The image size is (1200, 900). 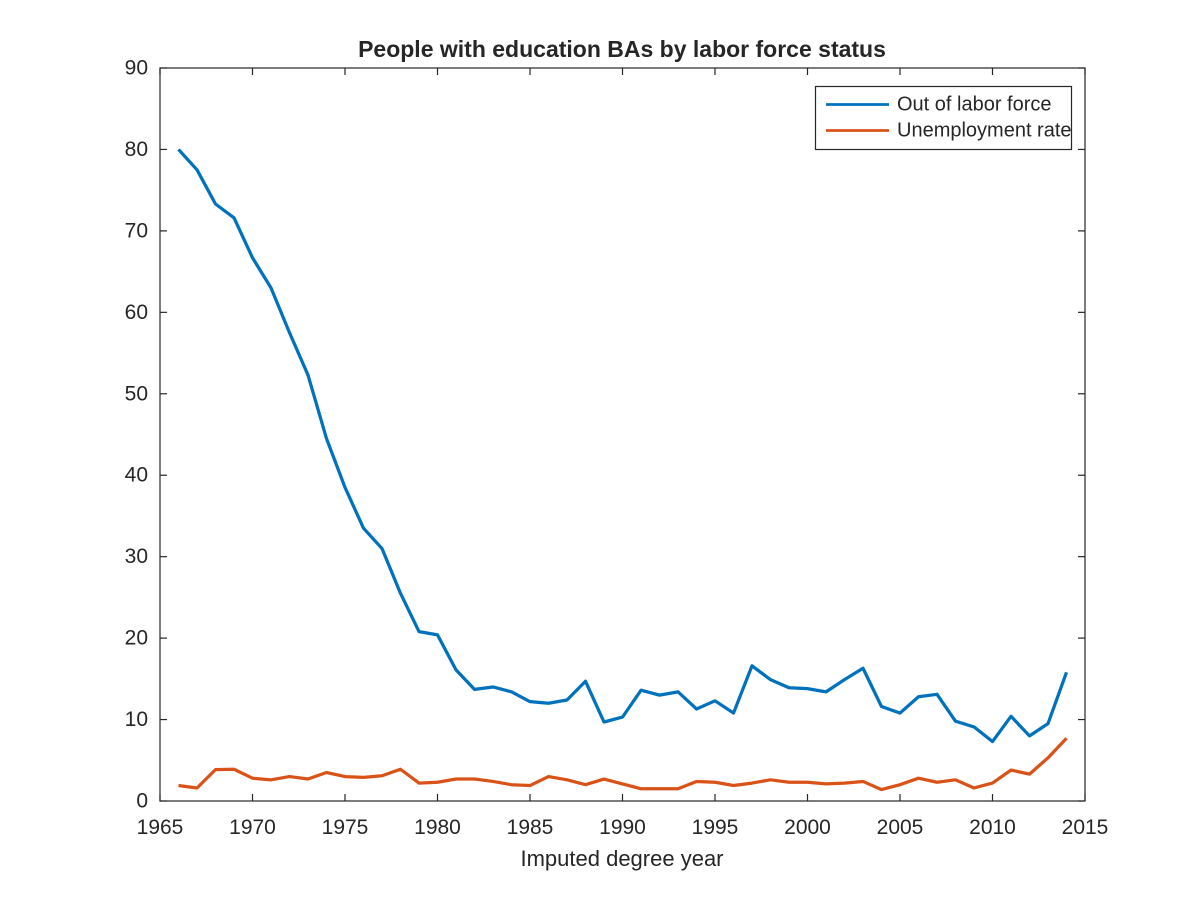 I want to click on x-tick-label: 1975, so click(x=345, y=827).